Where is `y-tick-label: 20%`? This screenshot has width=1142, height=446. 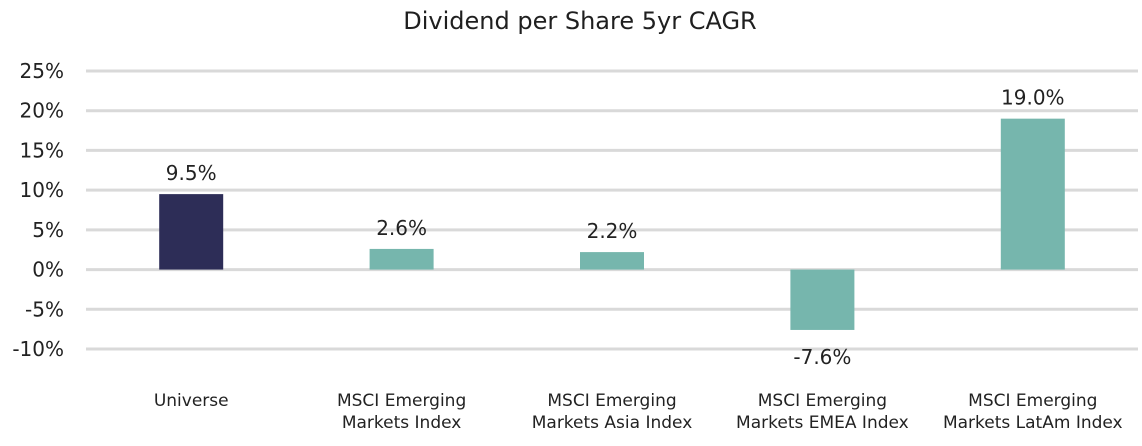
y-tick-label: 20% is located at coordinates (42, 111).